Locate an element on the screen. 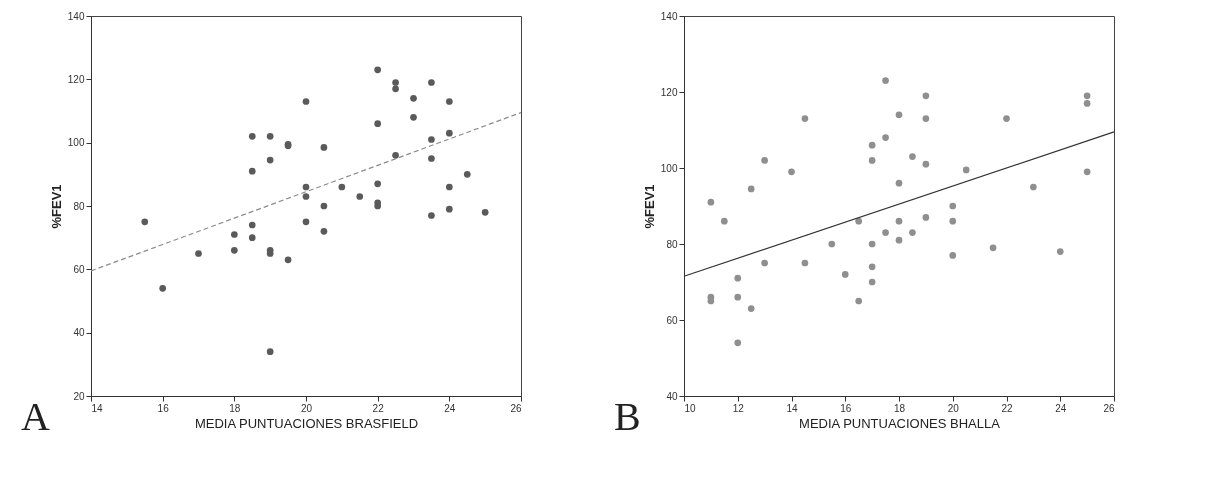  x-axis-title: MEDIA PUNTUACIONES BRASFIELD is located at coordinates (306, 423).